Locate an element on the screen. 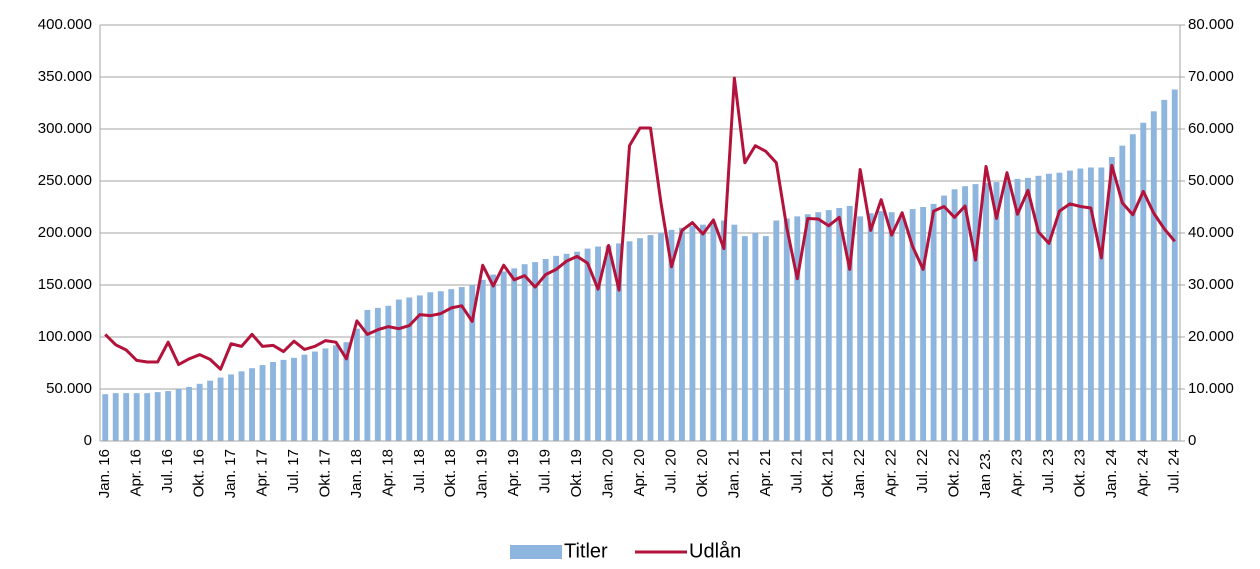  y-tick-label: 350.000 is located at coordinates (65, 76).